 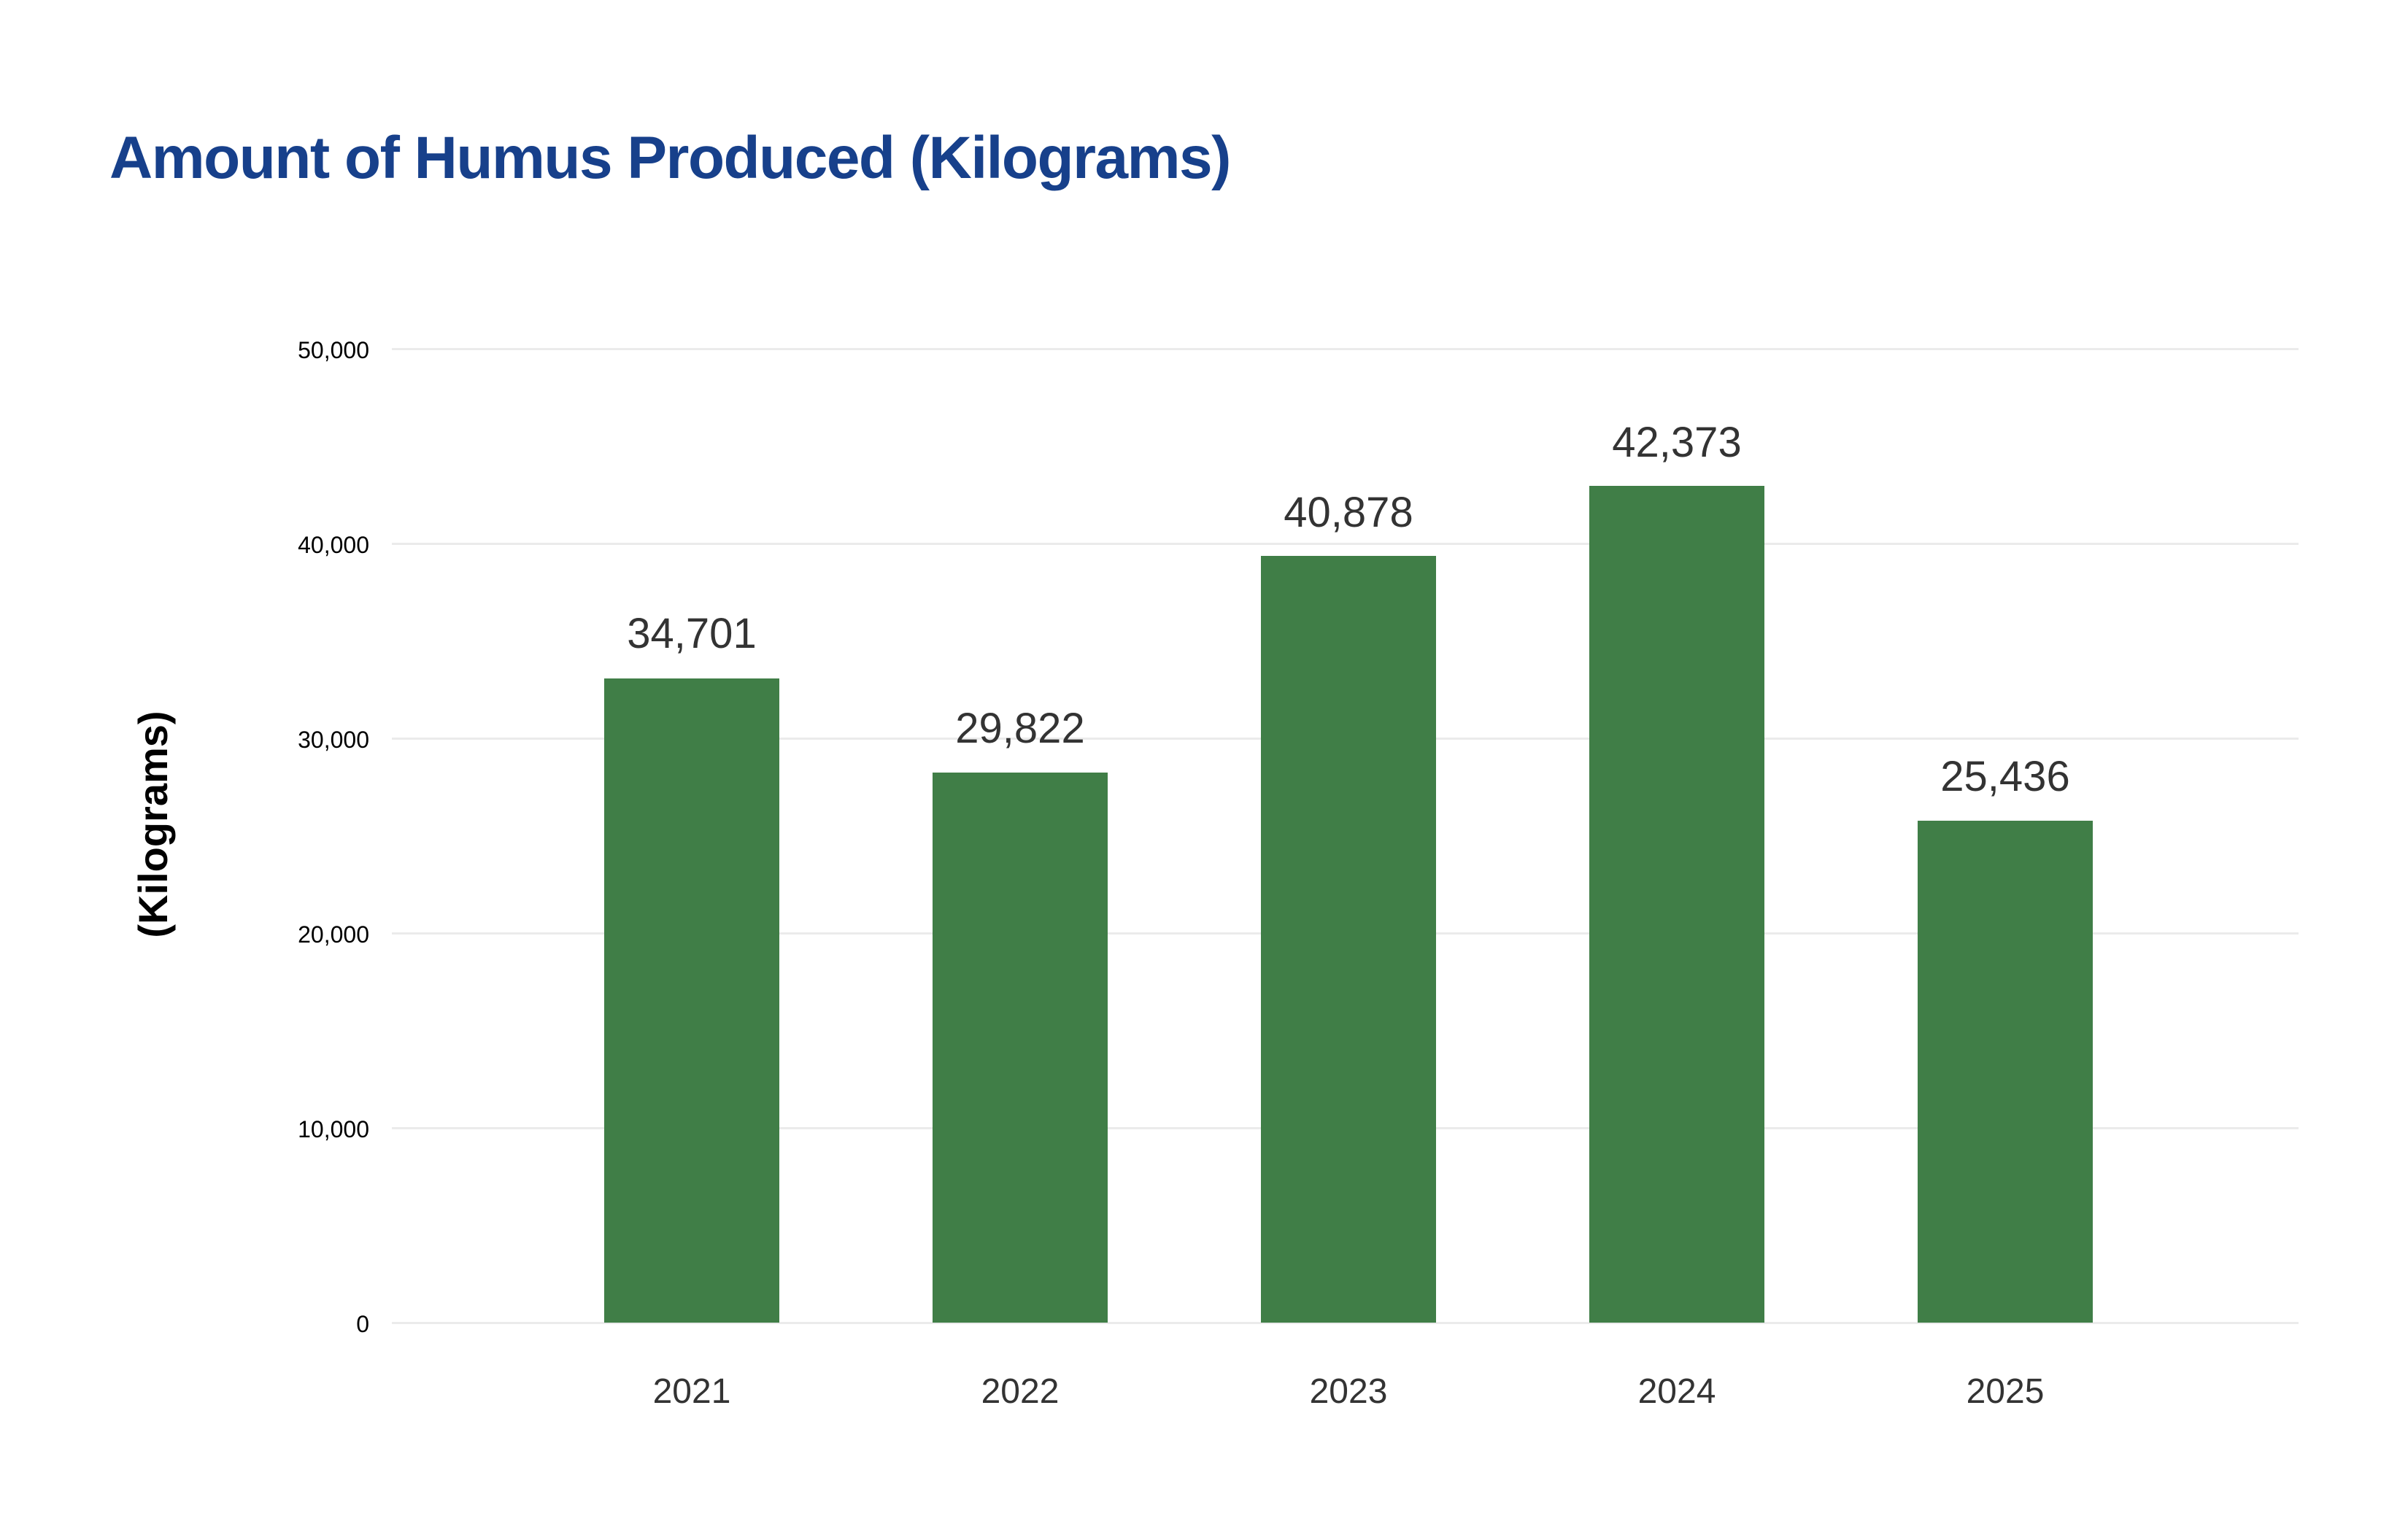 I want to click on x-tick-2022: 2022, so click(x=1020, y=1392).